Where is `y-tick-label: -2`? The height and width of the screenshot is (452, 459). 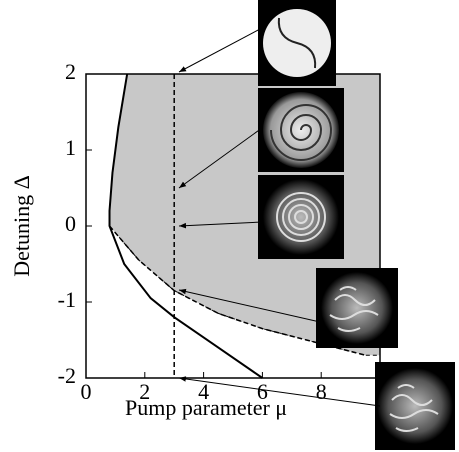
y-tick-label: -2 is located at coordinates (67, 375).